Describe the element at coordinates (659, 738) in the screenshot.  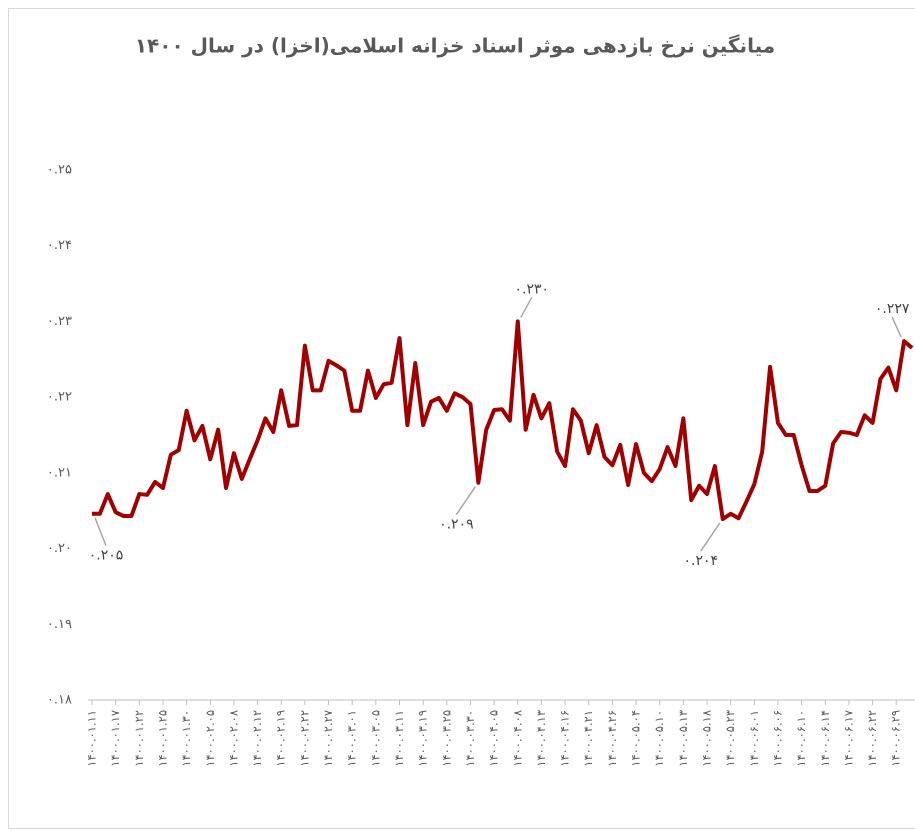
I see `x-tick-label: ۱۴۰۰.۰۵.۱۰` at that location.